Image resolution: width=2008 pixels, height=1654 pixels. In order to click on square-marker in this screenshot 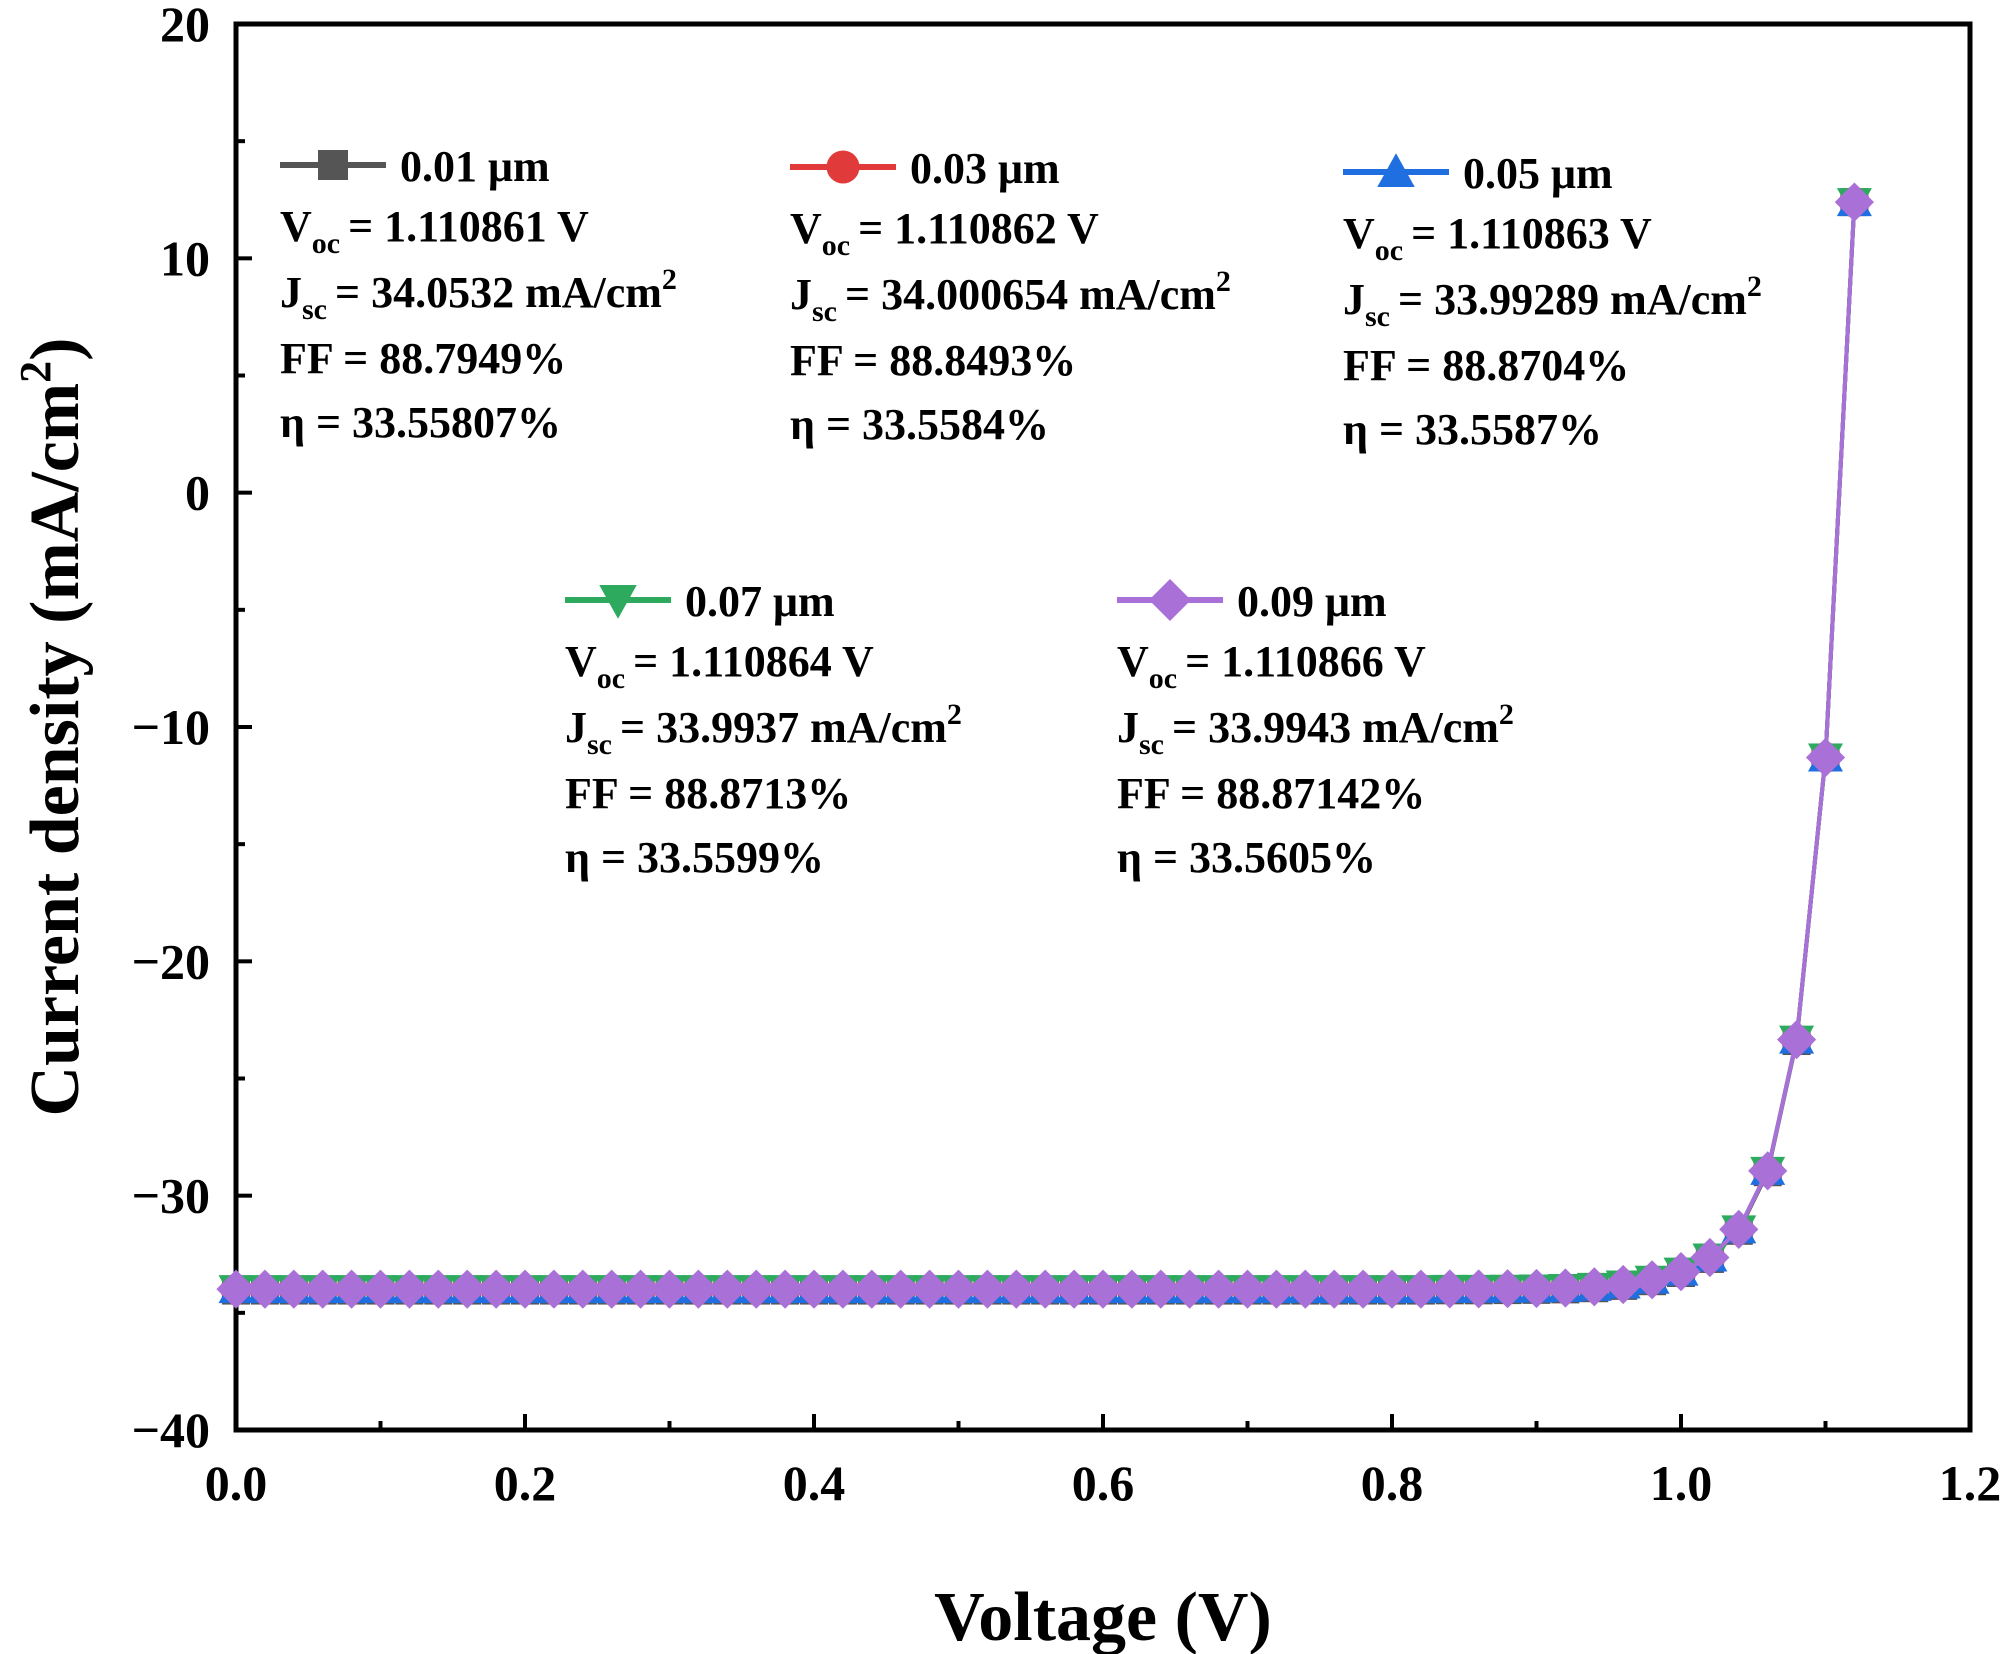, I will do `click(333, 165)`.